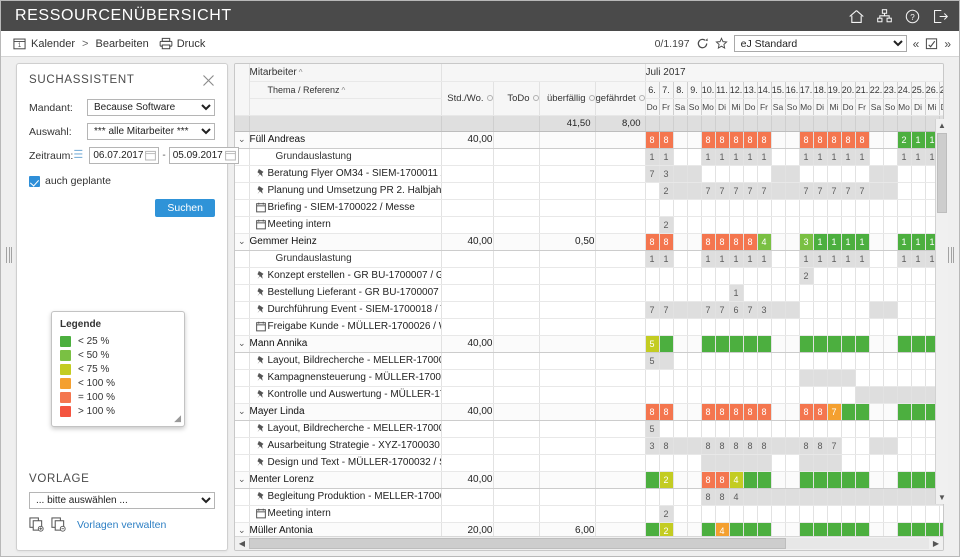 This screenshot has height=557, width=960. What do you see at coordinates (936, 543) in the screenshot?
I see `scroll-right-arrow: ▶` at bounding box center [936, 543].